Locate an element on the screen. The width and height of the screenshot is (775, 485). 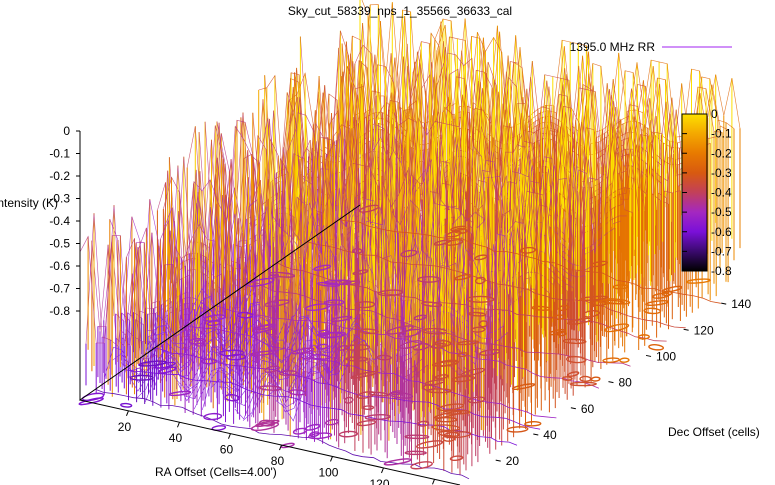
x-tick-label: 40 is located at coordinates (176, 438).